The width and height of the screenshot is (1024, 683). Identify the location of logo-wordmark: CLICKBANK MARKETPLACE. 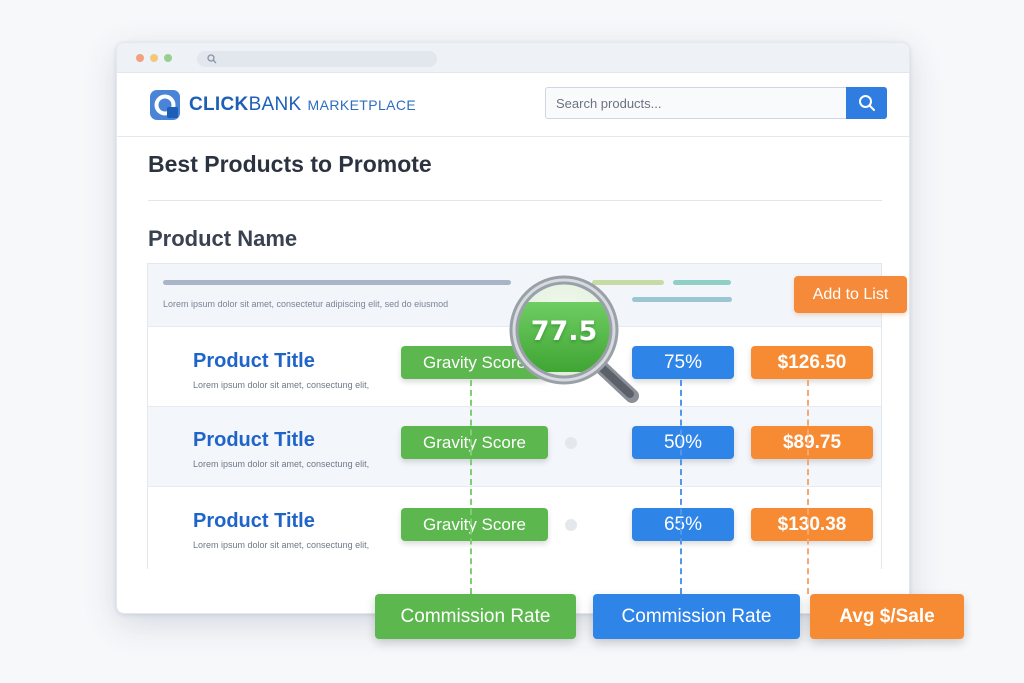
(302, 105).